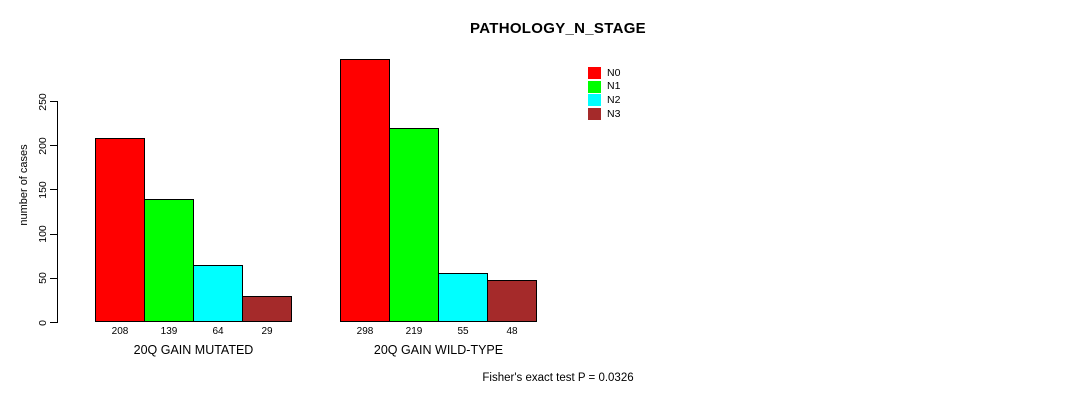 Image resolution: width=1090 pixels, height=400 pixels. Describe the element at coordinates (463, 297) in the screenshot. I see `bar-20q-gain-wild-type-n2` at that location.